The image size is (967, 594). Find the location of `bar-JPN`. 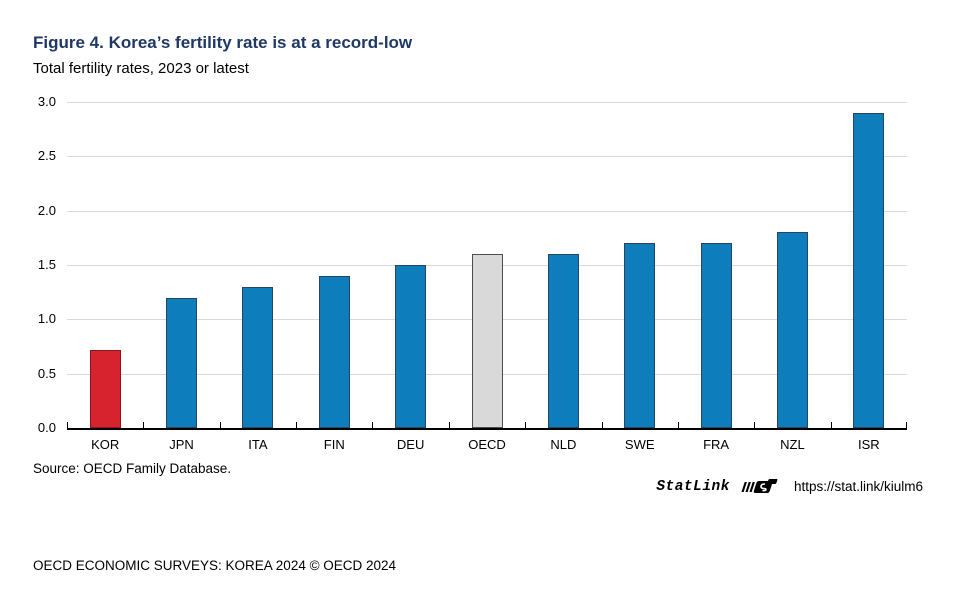

bar-JPN is located at coordinates (182, 362).